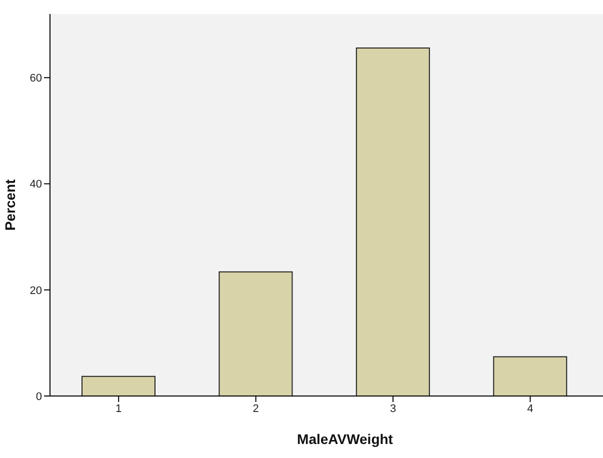 This screenshot has width=603, height=458. Describe the element at coordinates (255, 408) in the screenshot. I see `x-tick-label: 2` at that location.